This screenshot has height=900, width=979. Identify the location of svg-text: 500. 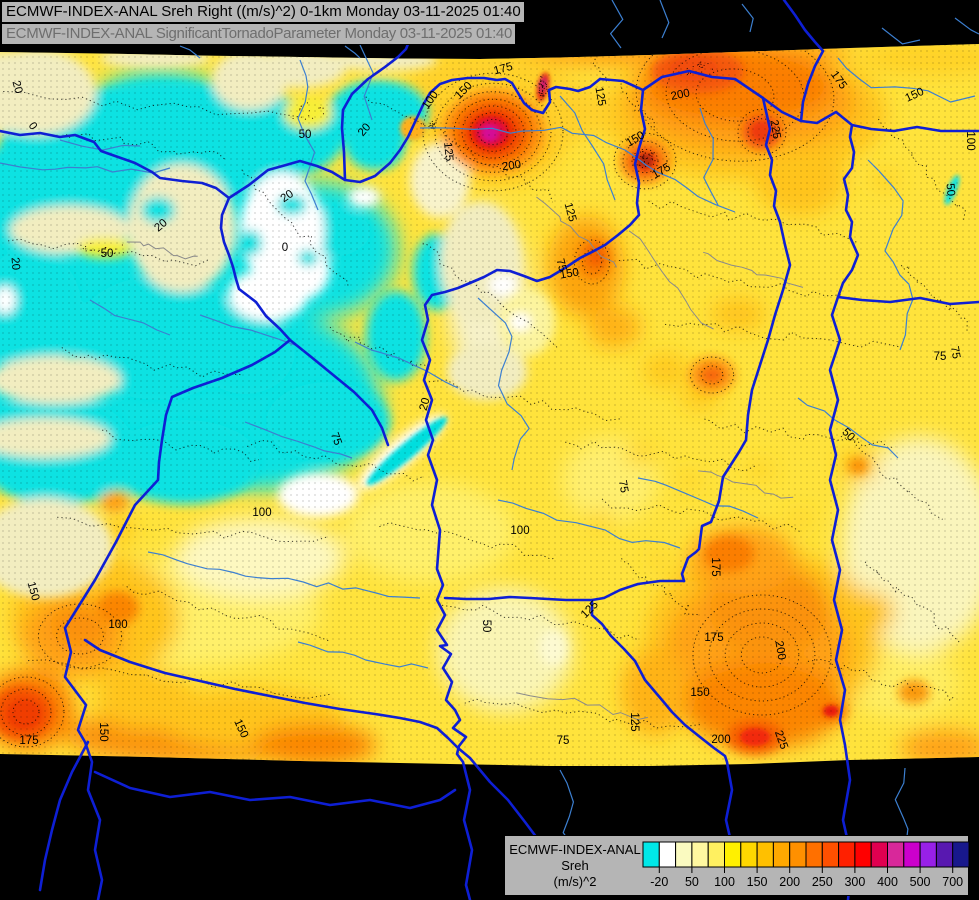
(920, 882).